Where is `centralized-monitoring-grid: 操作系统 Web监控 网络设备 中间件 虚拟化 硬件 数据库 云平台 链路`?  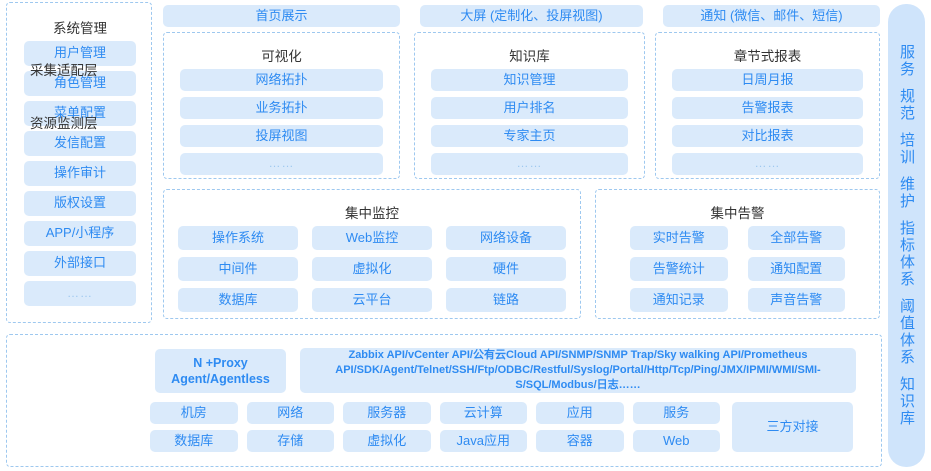
centralized-monitoring-grid: 操作系统 Web监控 网络设备 中间件 虚拟化 硬件 数据库 云平台 链路 is located at coordinates (372, 269).